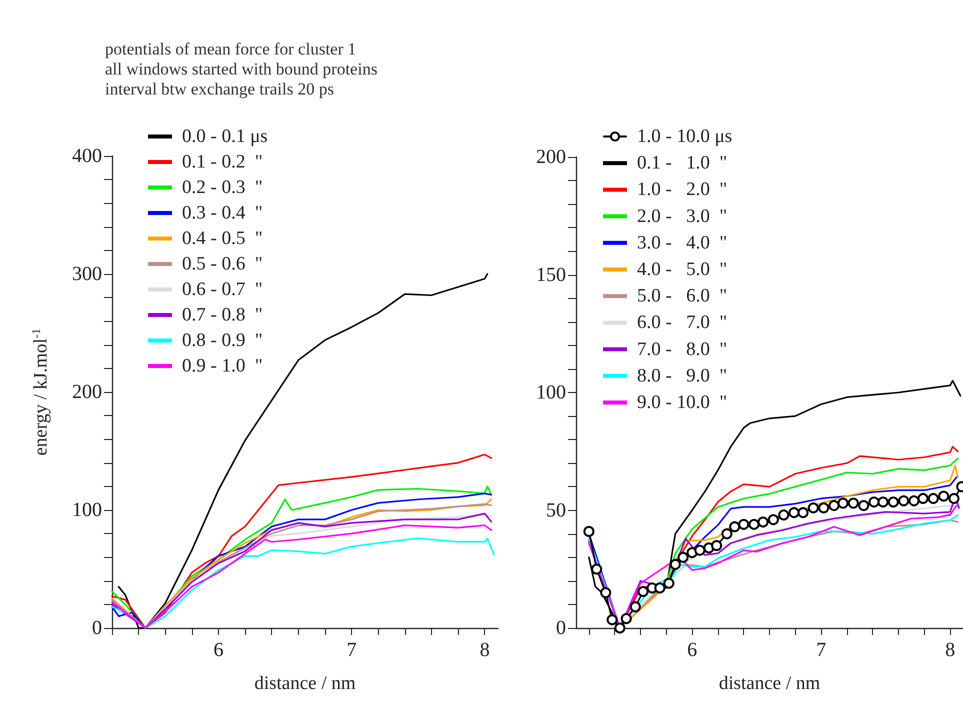 Image resolution: width=963 pixels, height=702 pixels. I want to click on legend-label: 0.9 - 1.0 ", so click(222, 366).